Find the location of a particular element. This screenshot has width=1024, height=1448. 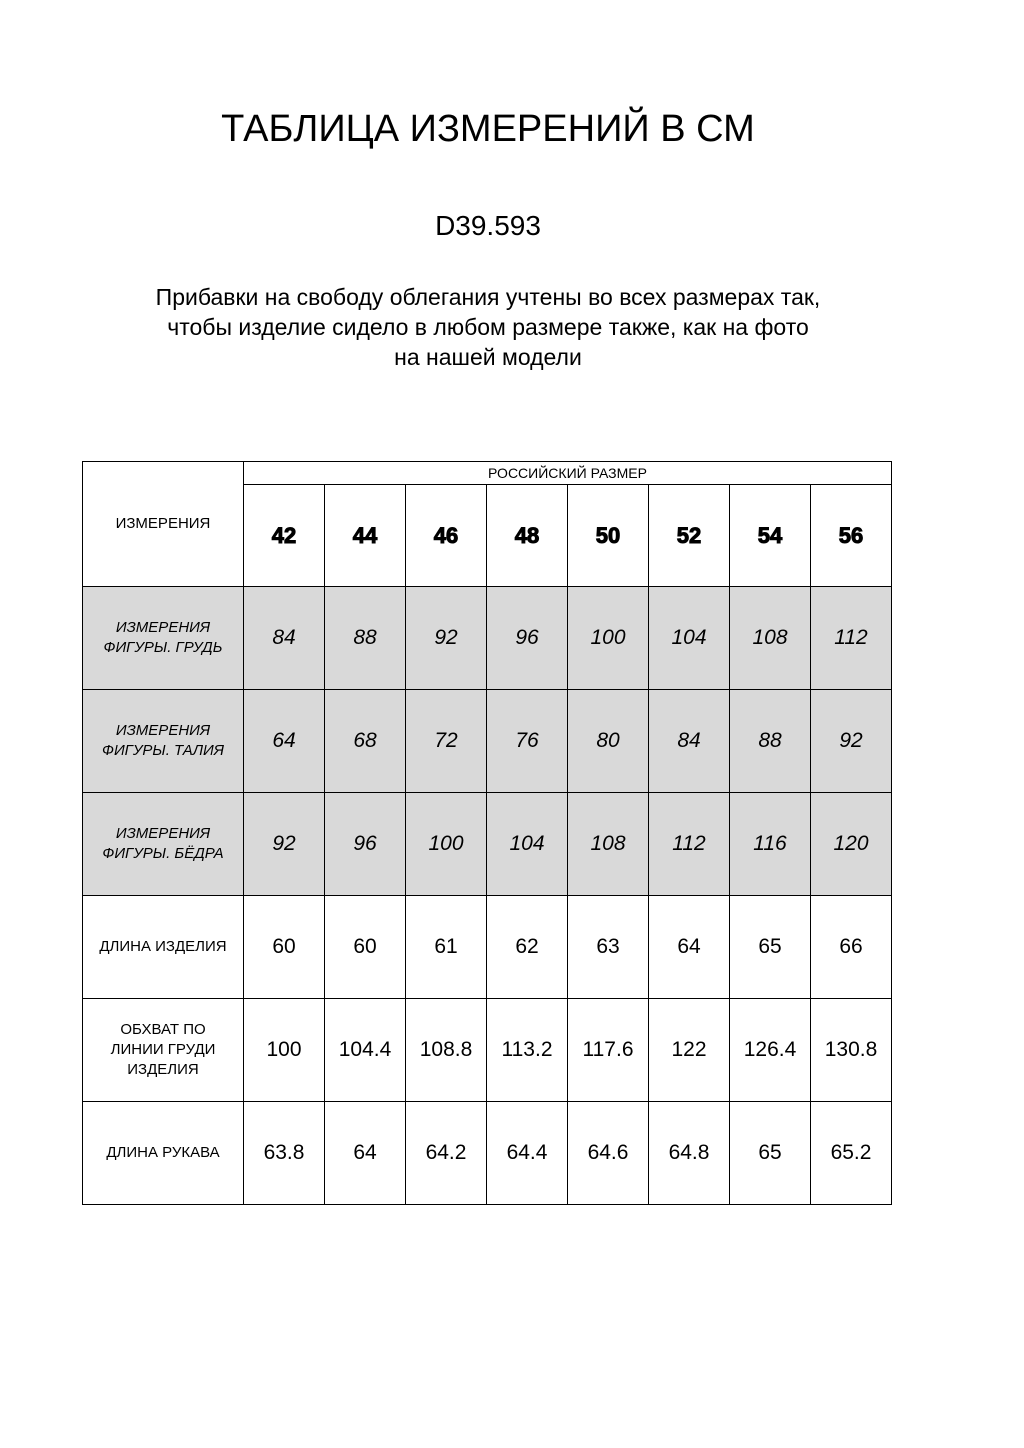

table-cell: 116 is located at coordinates (770, 844).